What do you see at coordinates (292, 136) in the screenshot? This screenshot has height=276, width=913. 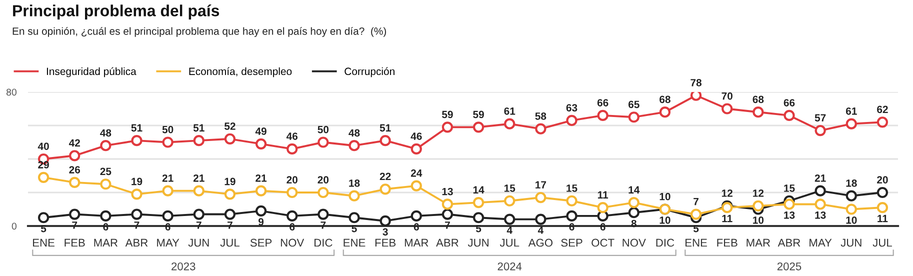 I see `data-label: 46` at bounding box center [292, 136].